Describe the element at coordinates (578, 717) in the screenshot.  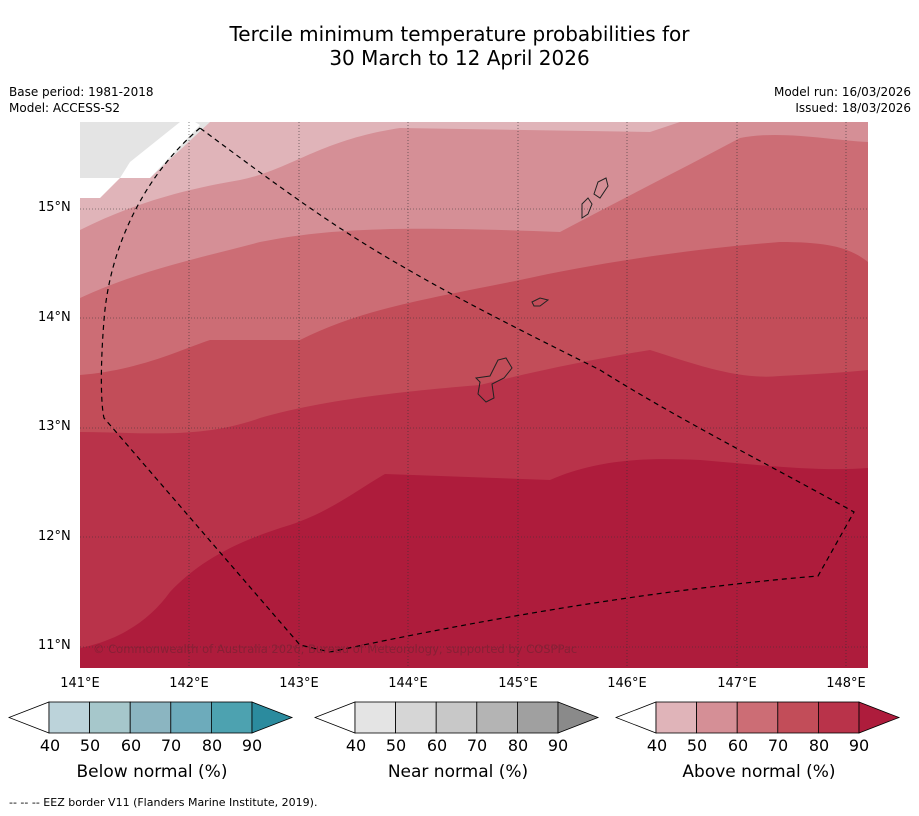
I see `near-cell-gt90` at that location.